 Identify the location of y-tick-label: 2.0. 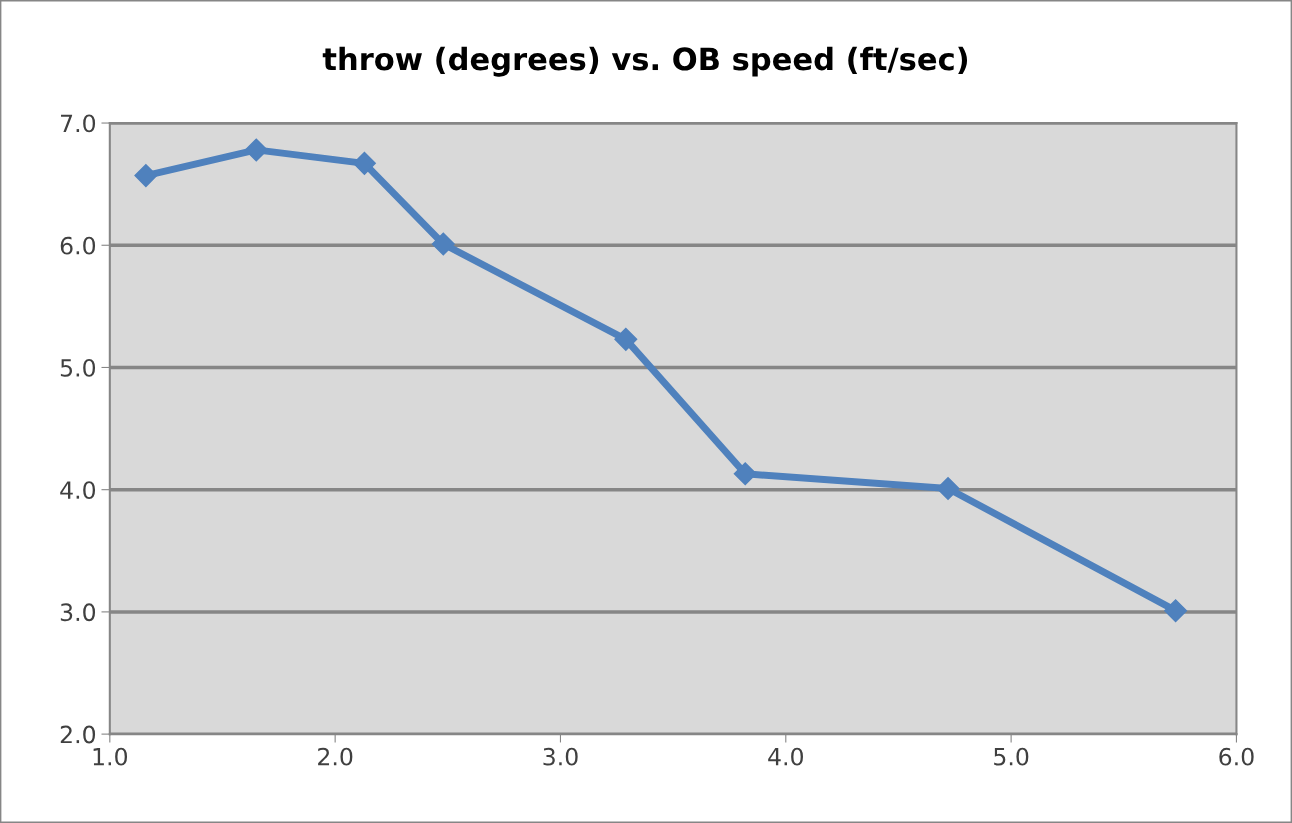
(78, 734).